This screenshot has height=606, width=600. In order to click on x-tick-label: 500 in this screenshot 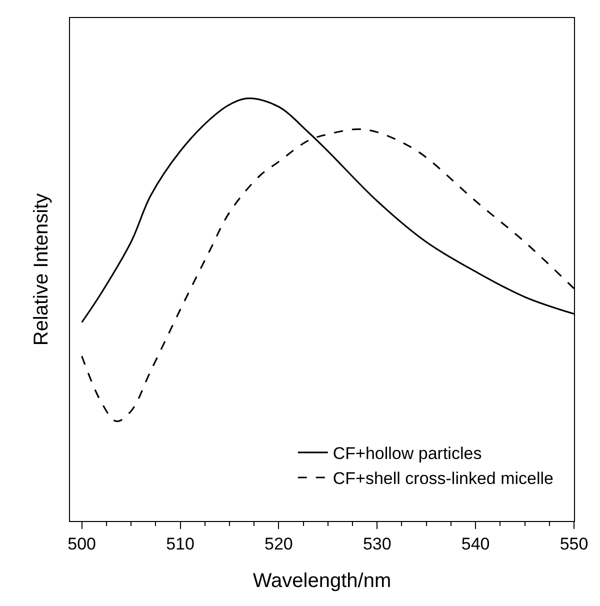, I will do `click(82, 544)`.